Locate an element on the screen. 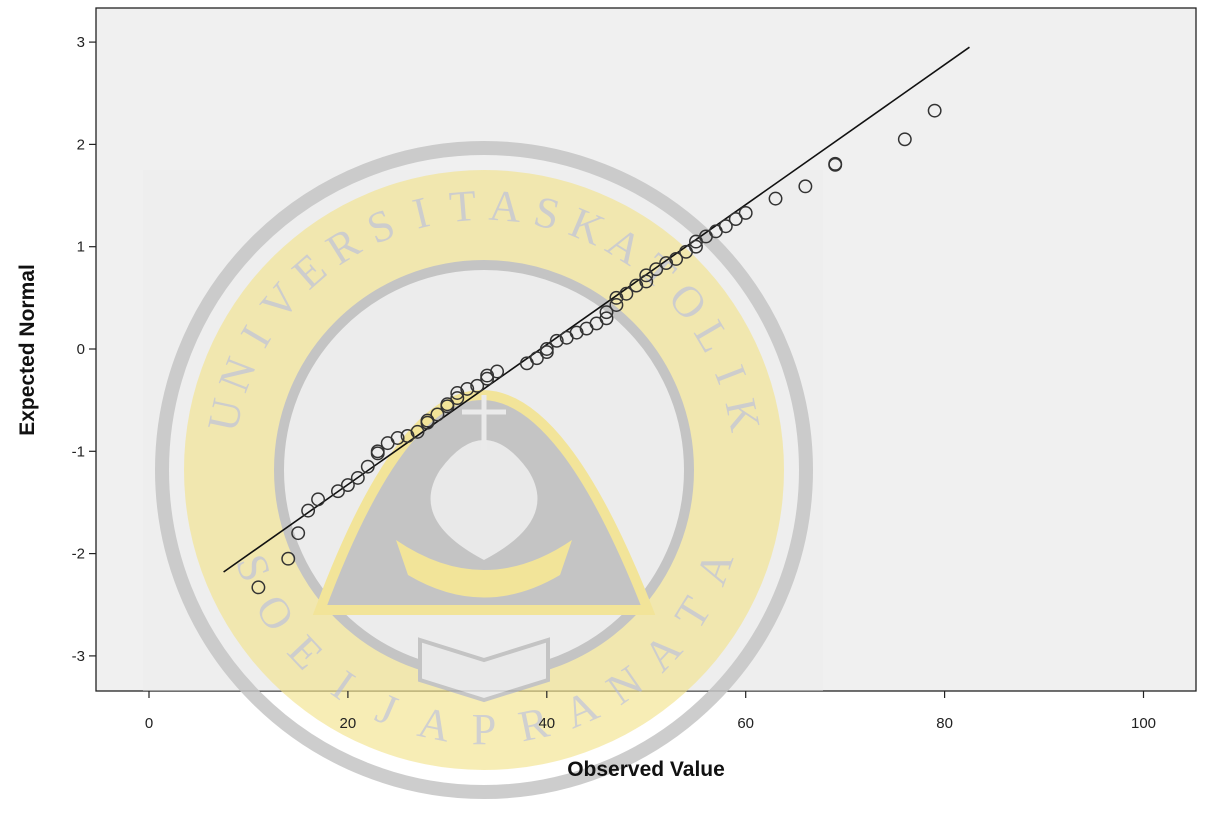 Image resolution: width=1205 pixels, height=836 pixels. y-tick-label: 2 is located at coordinates (81, 144).